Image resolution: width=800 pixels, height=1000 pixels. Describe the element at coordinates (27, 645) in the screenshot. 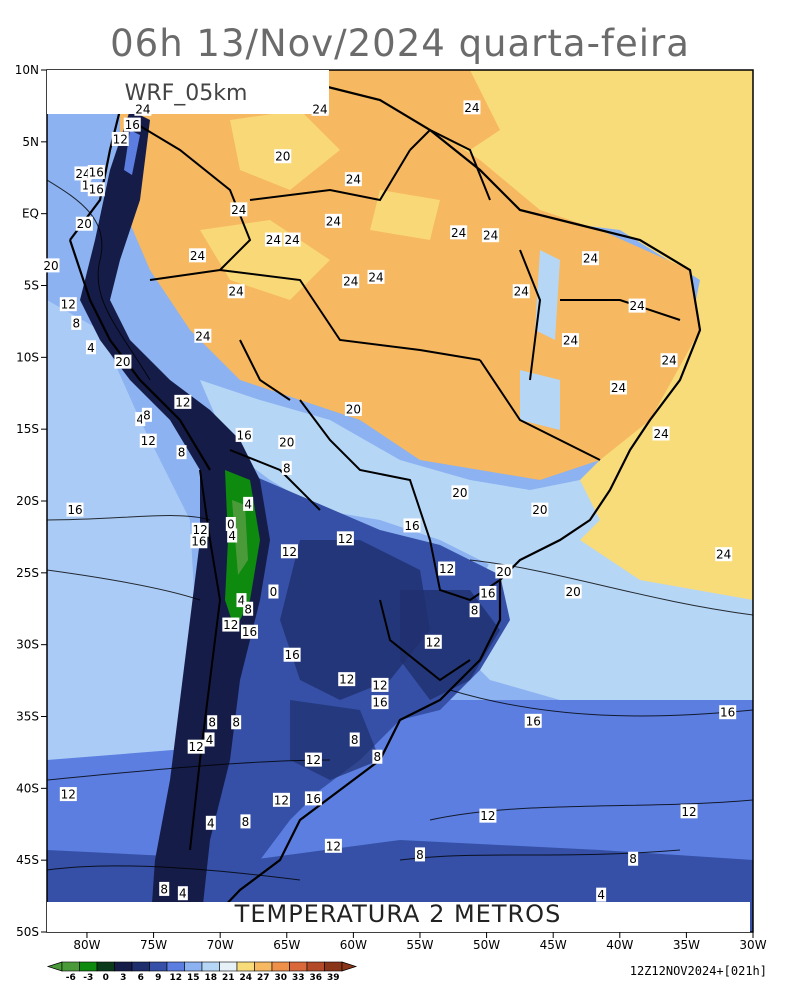

I see `lat-tick-label: 30S` at that location.